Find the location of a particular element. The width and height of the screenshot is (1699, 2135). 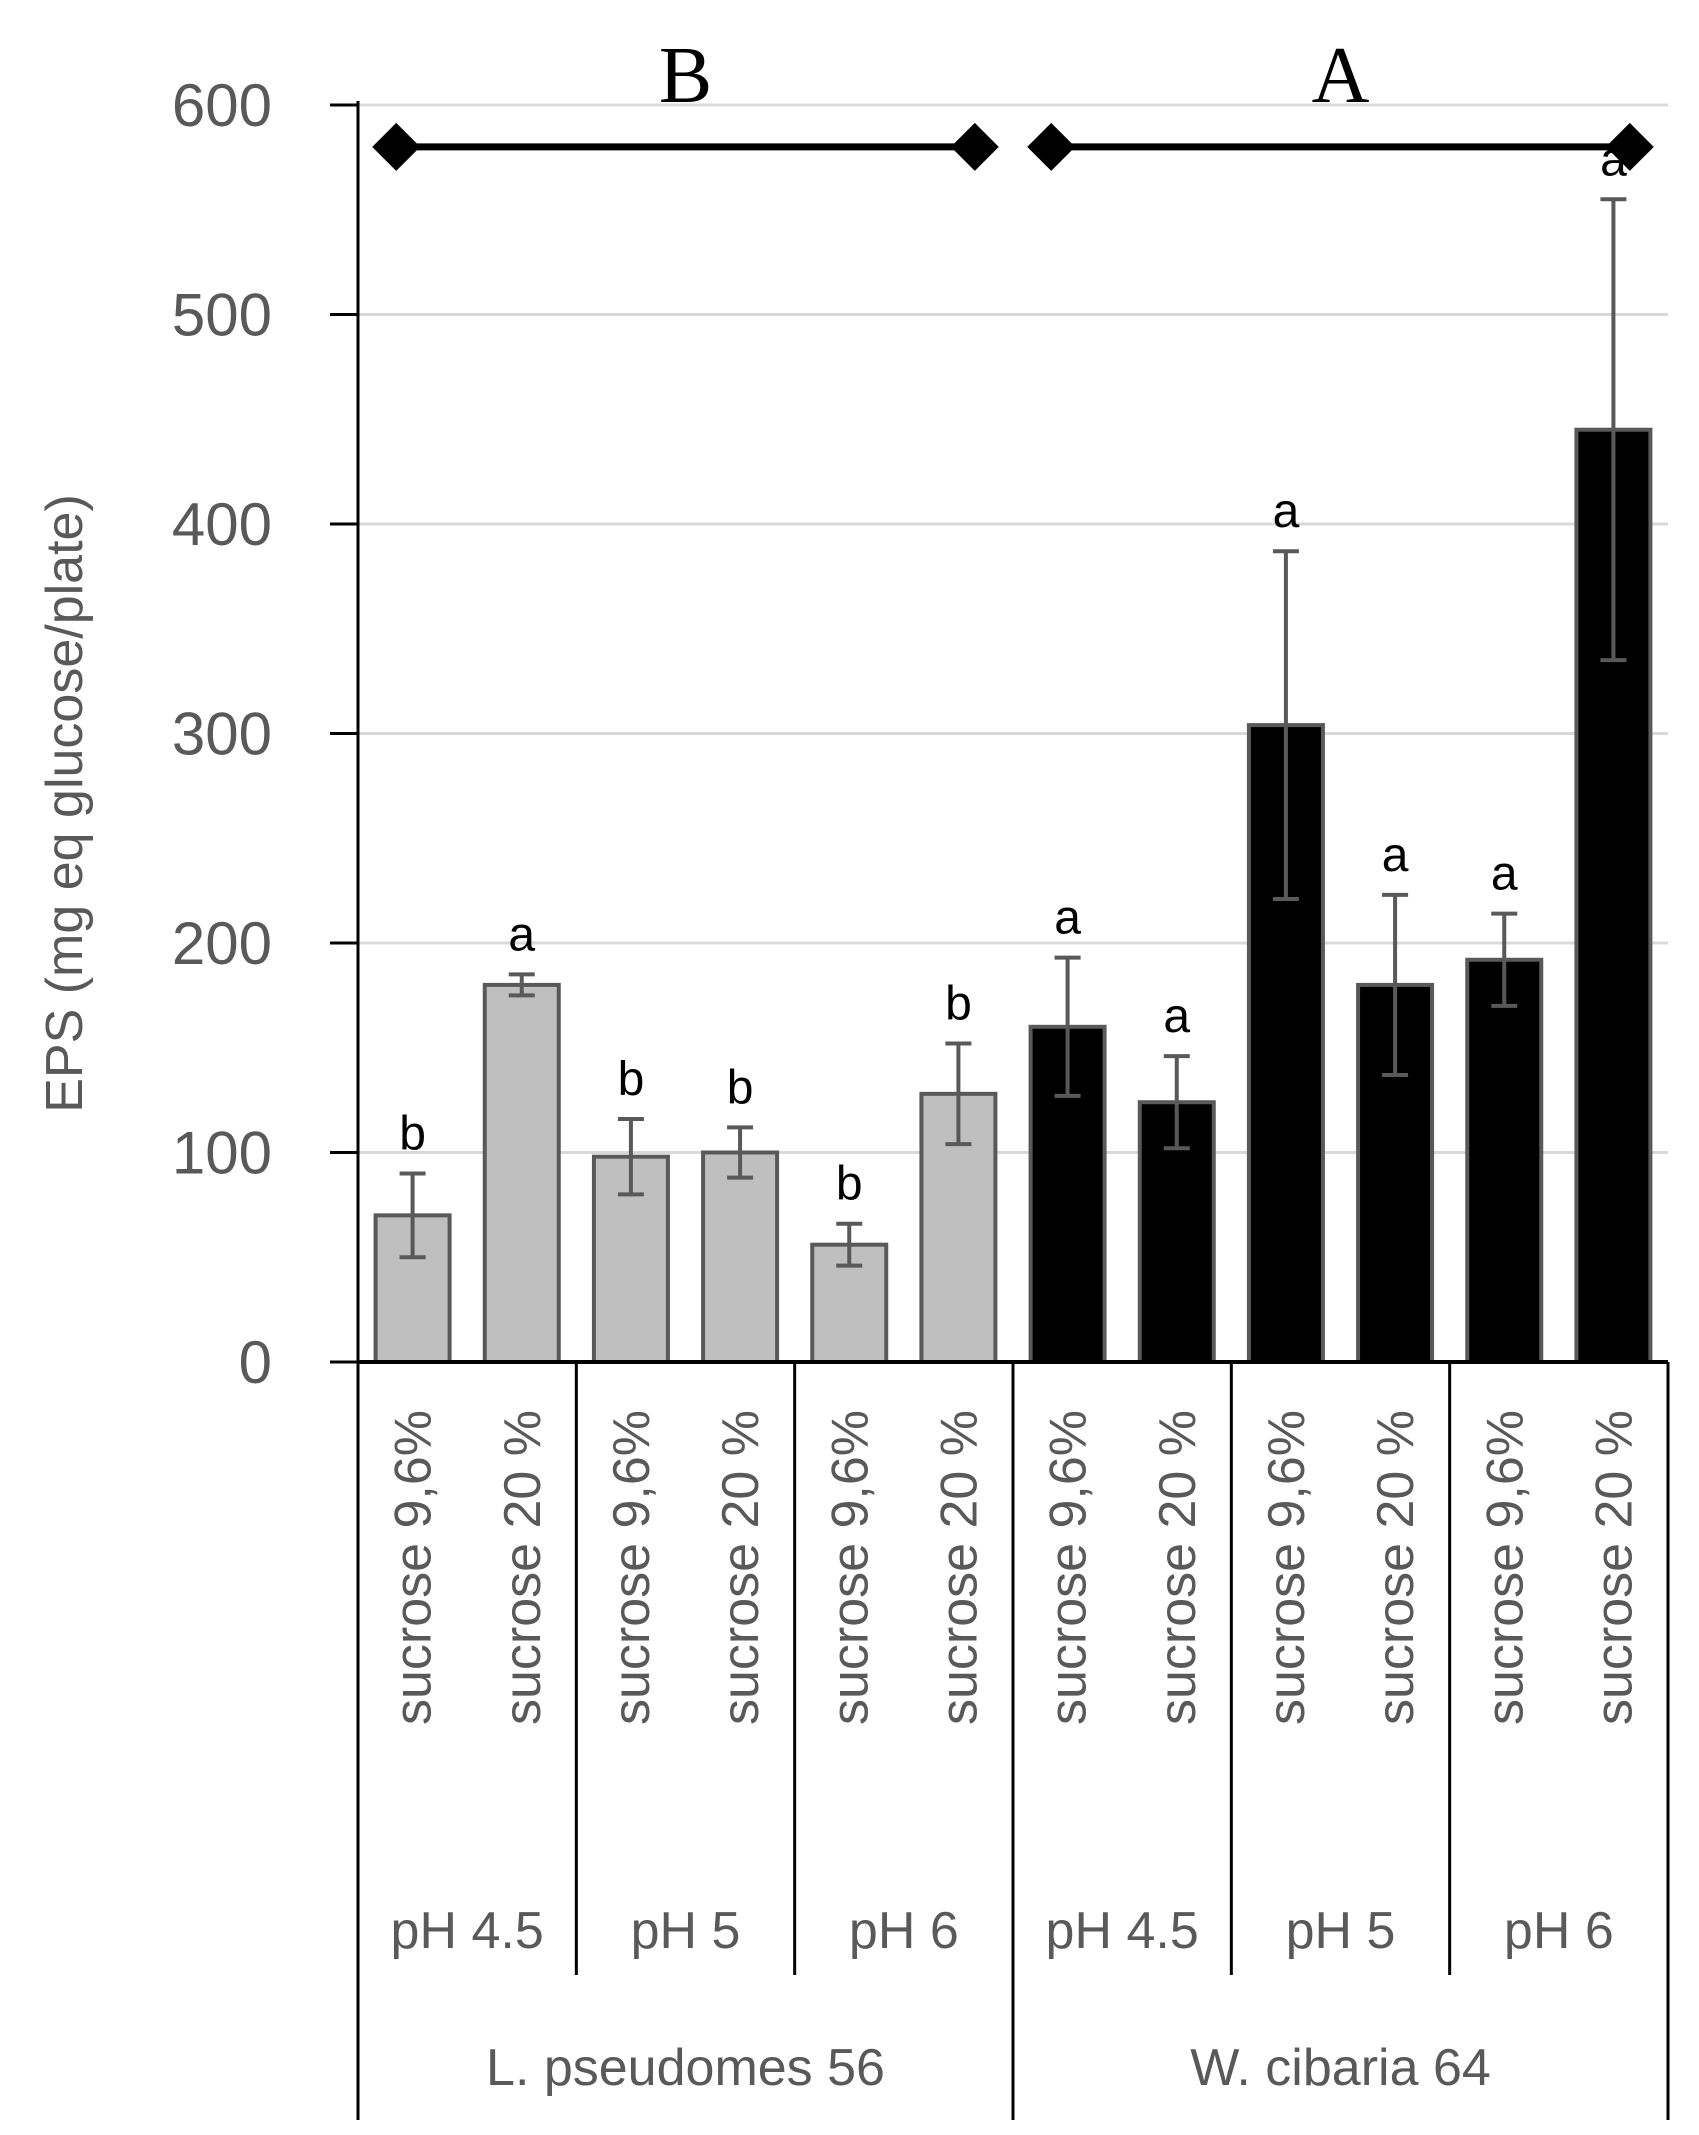

y-tick-label: 500 is located at coordinates (222, 315).